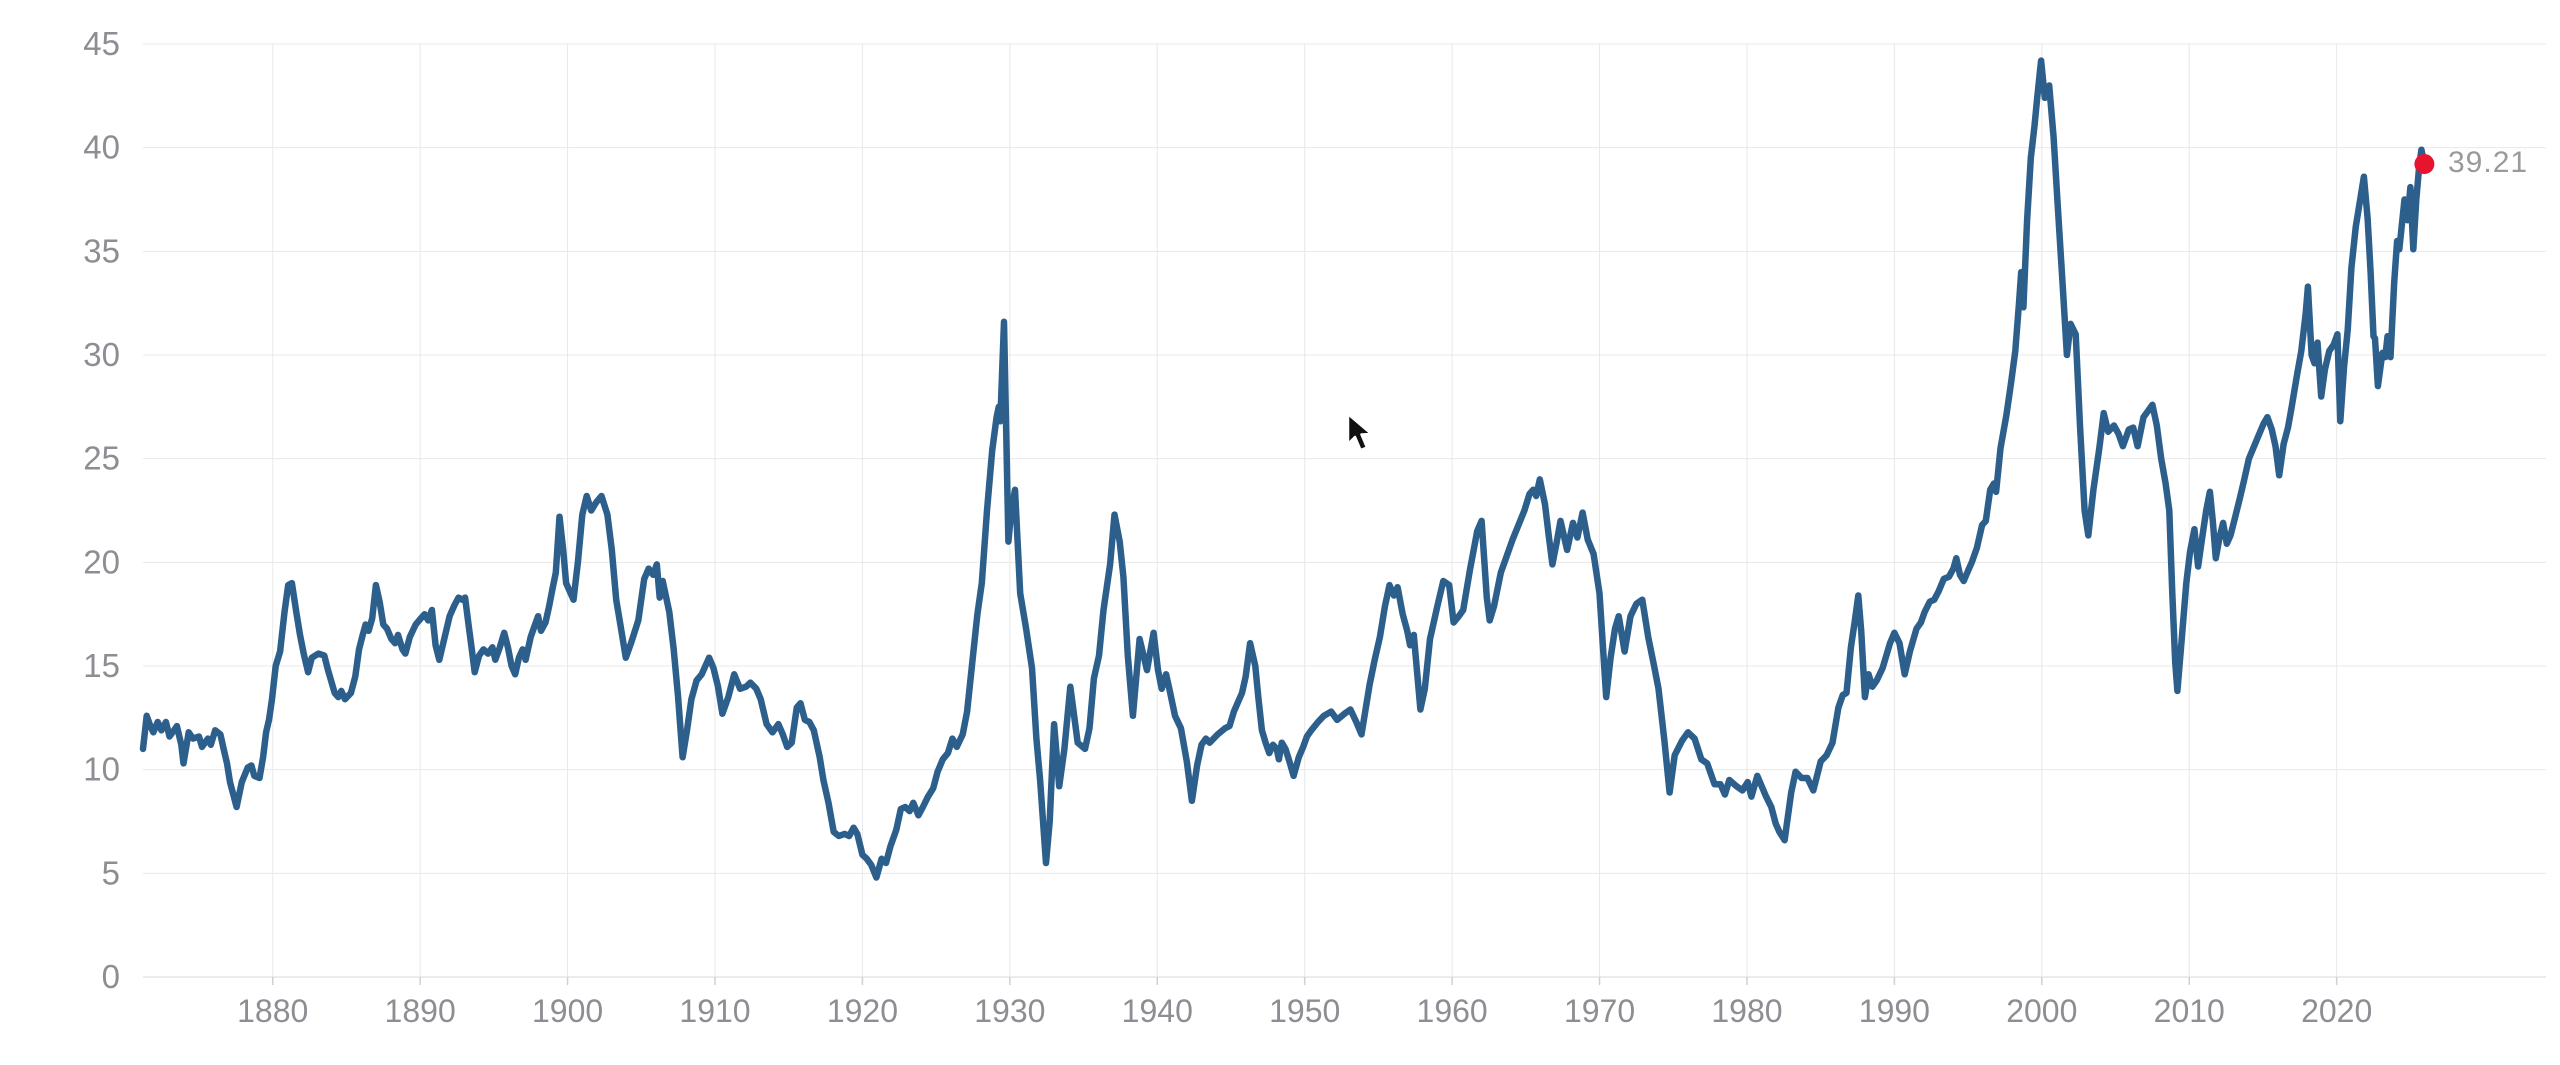  Describe the element at coordinates (101, 147) in the screenshot. I see `y-axis-tick-label: 40` at that location.